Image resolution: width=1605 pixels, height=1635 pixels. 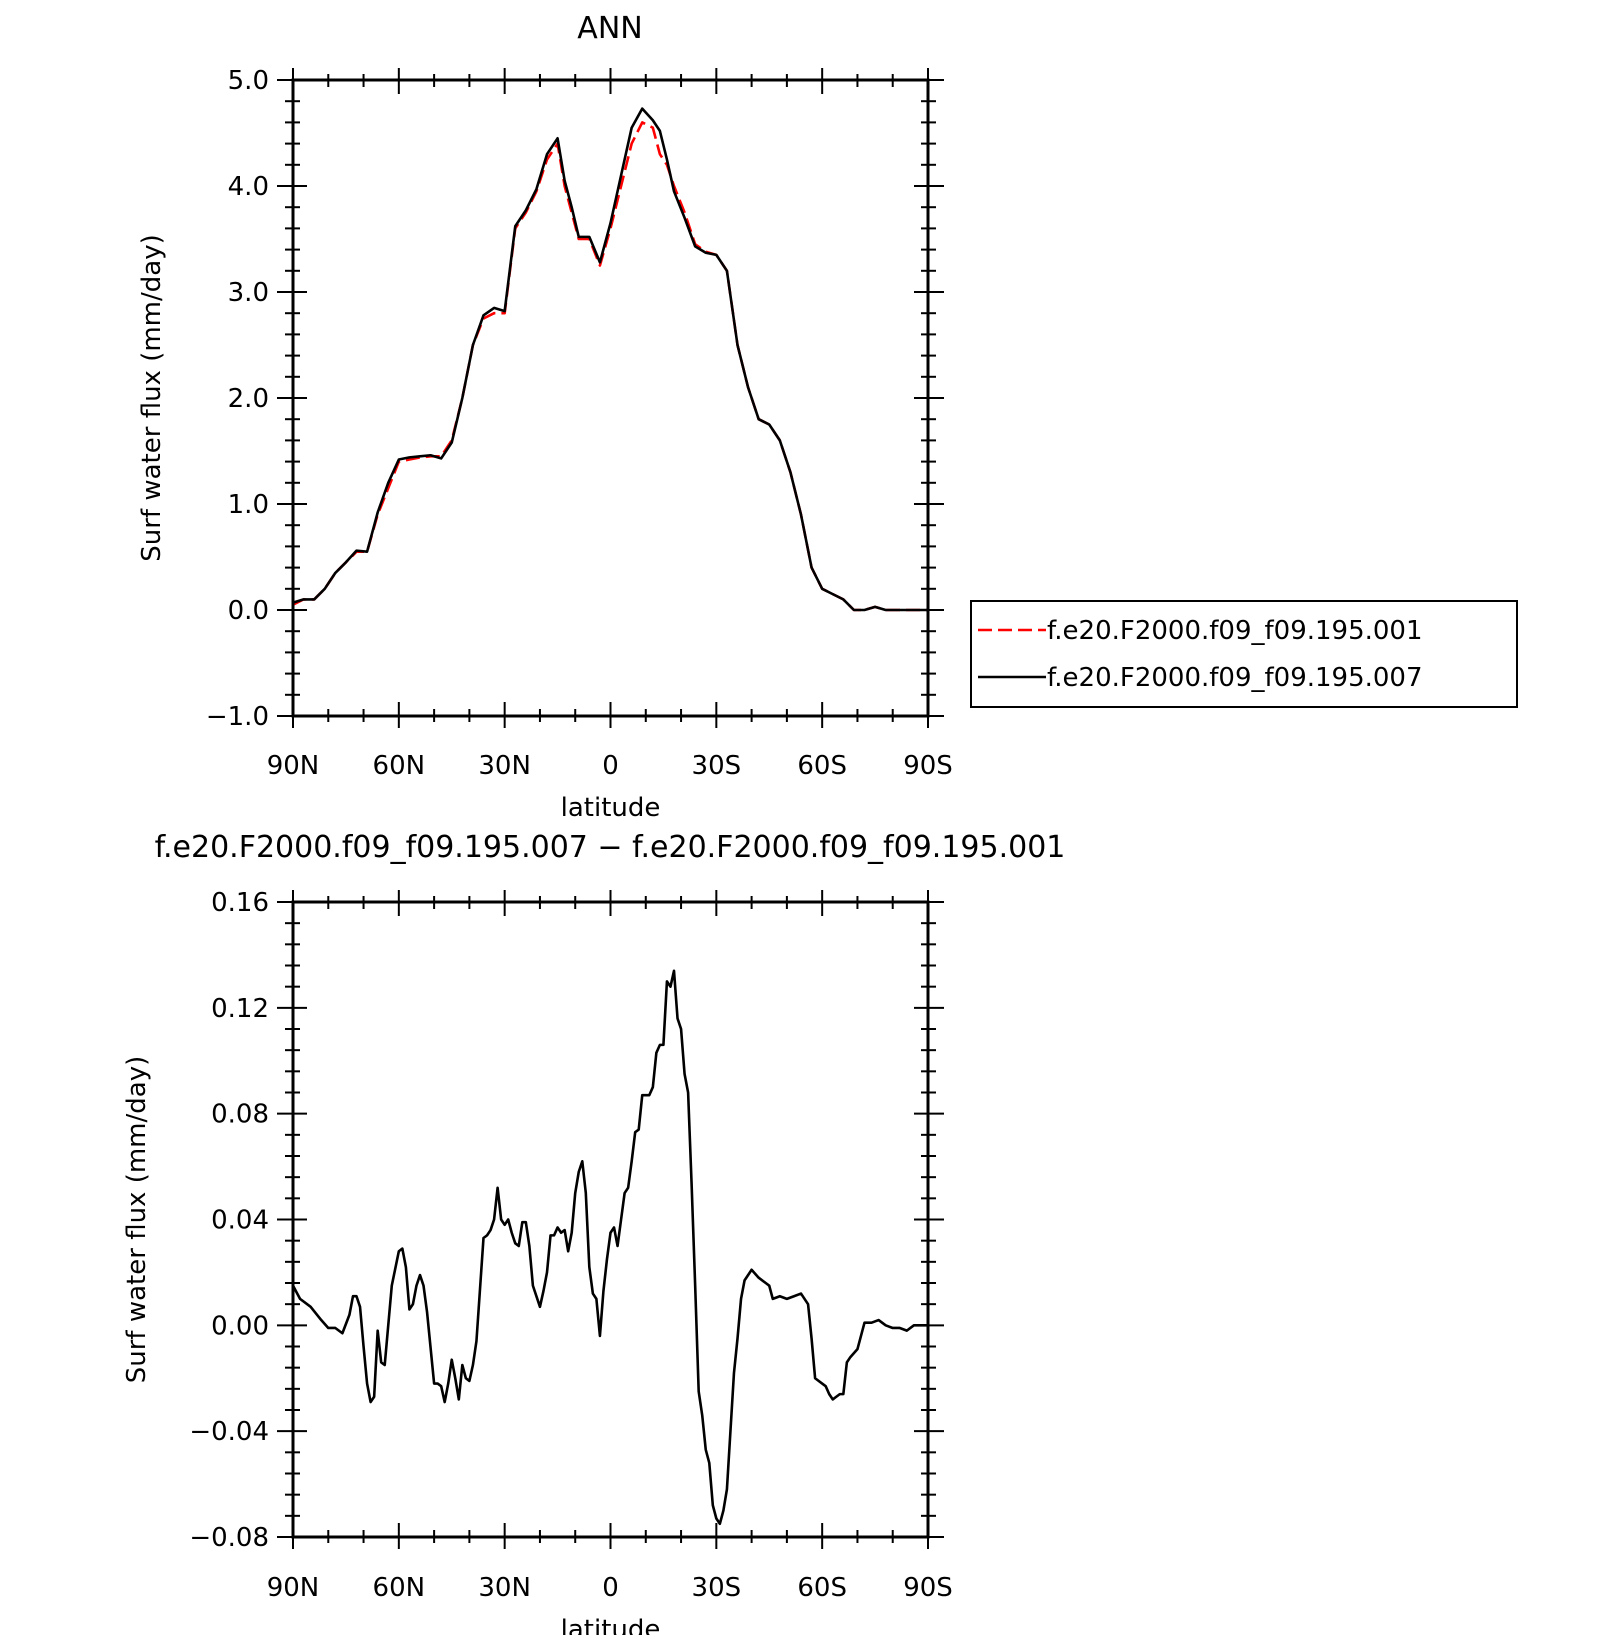 I want to click on legend-label-0: f.e20.F2000.f09_f09.195.001, so click(x=1235, y=631).